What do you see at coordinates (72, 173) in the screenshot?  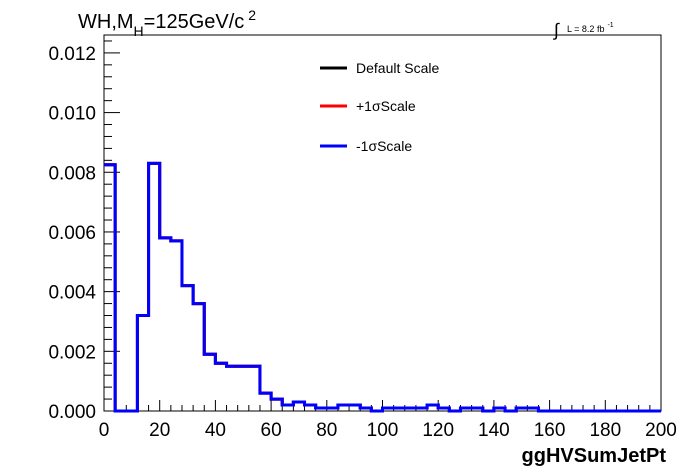 I see `y-tick-label: 0.008` at bounding box center [72, 173].